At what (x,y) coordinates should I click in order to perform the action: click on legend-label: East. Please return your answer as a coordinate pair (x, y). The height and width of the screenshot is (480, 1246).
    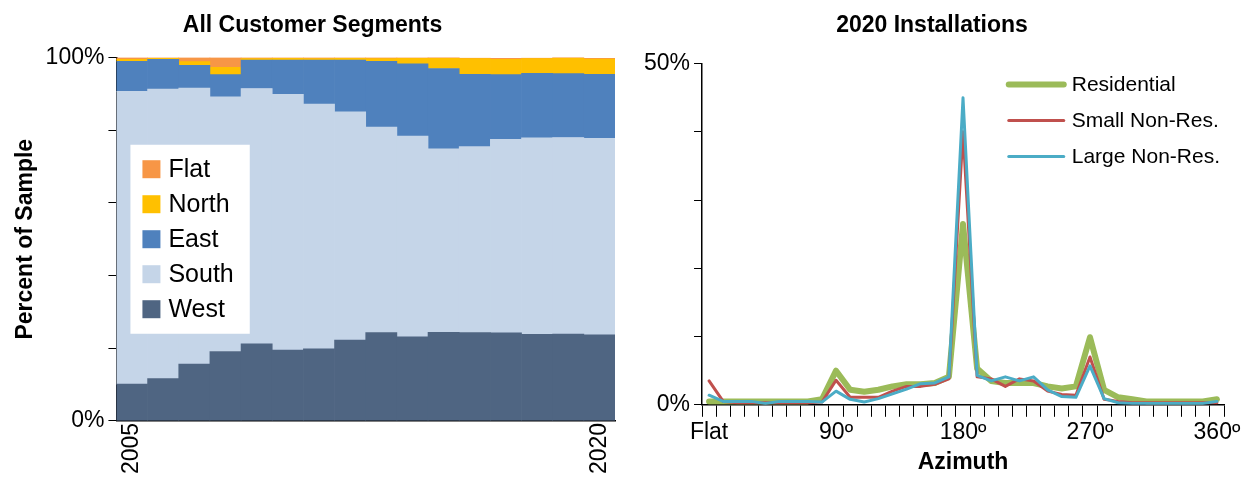
    Looking at the image, I should click on (193, 238).